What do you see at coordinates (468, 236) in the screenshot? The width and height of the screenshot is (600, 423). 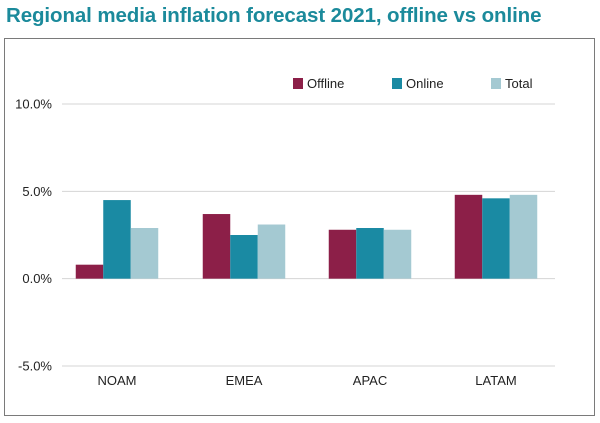 I see `bar-offline-latam` at bounding box center [468, 236].